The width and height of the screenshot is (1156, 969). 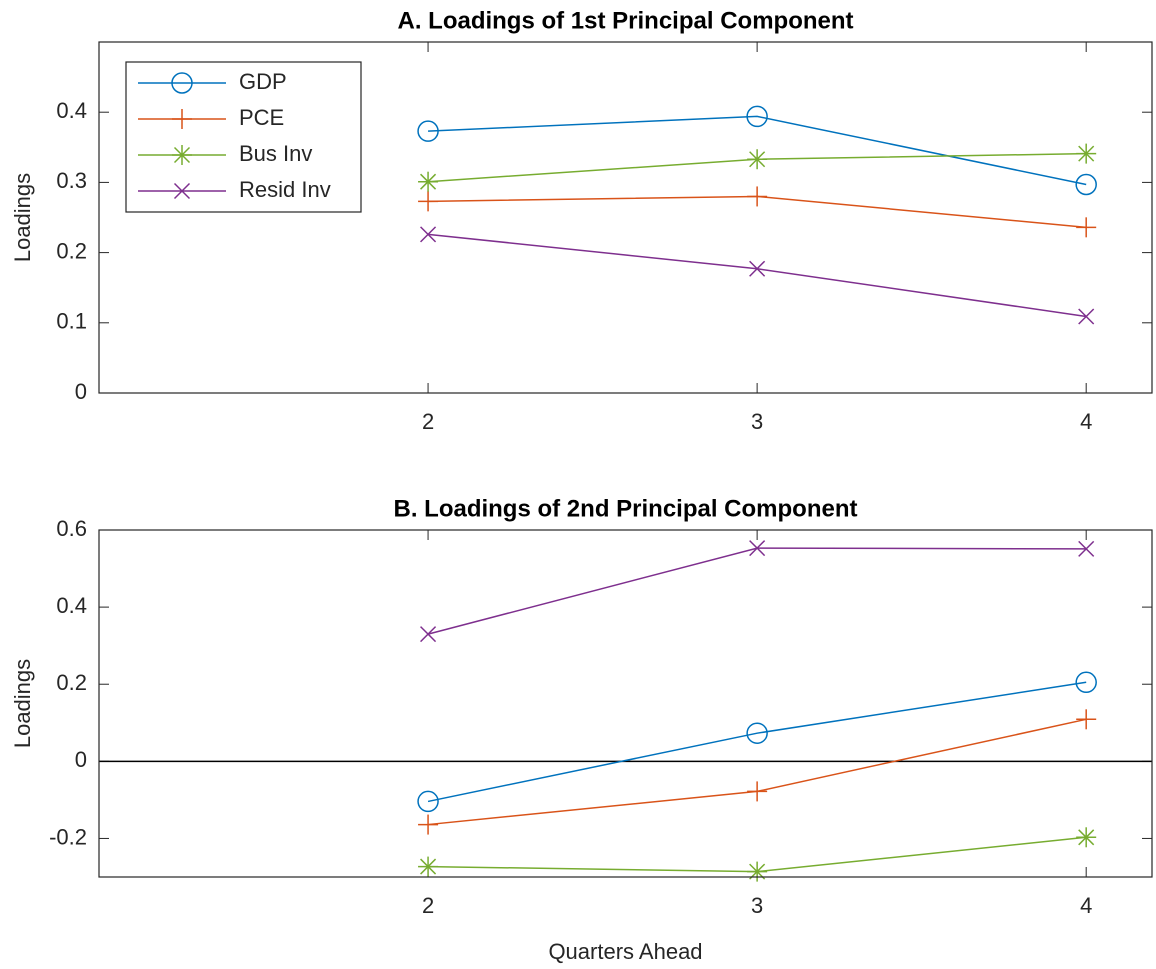 I want to click on legend-label: Resid Inv, so click(x=285, y=189).